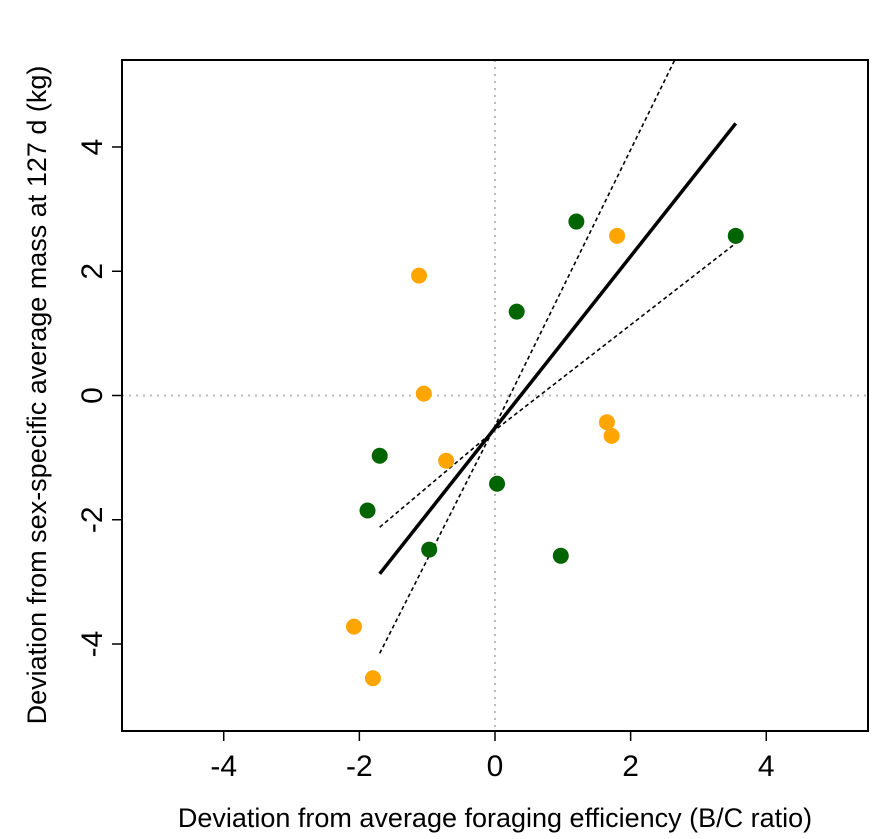 This screenshot has width=884, height=839. I want to click on y-tick-label: -4, so click(92, 644).